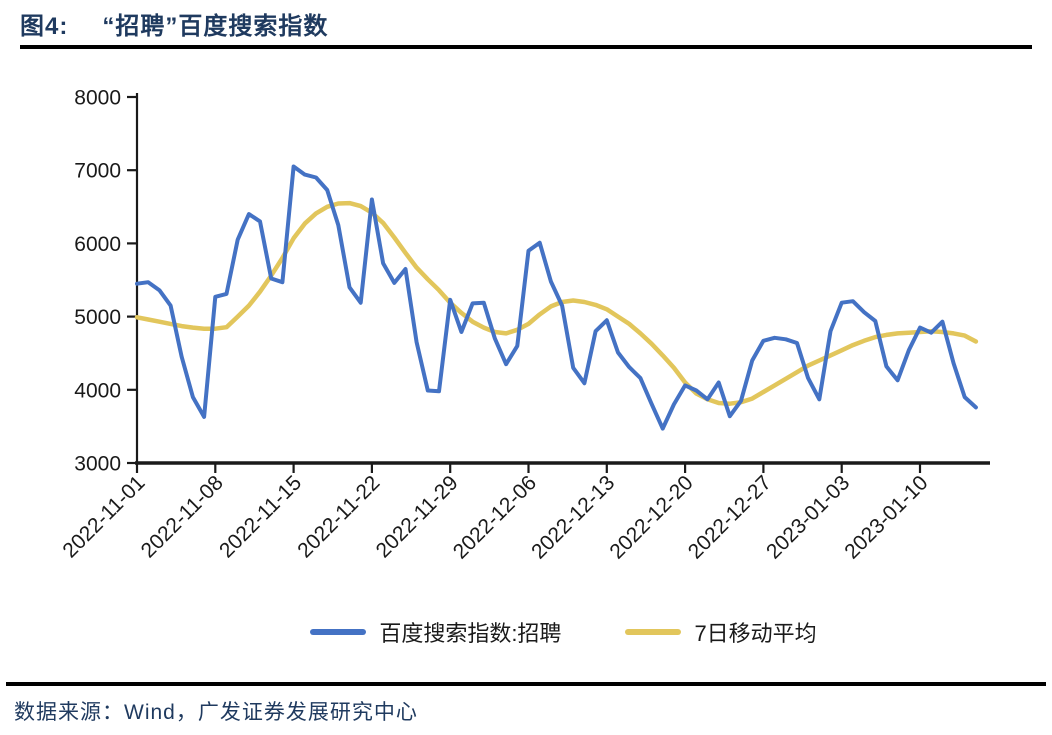 This screenshot has height=735, width=1052. I want to click on x-tick-label: 2022-11-22, so click(338, 516).